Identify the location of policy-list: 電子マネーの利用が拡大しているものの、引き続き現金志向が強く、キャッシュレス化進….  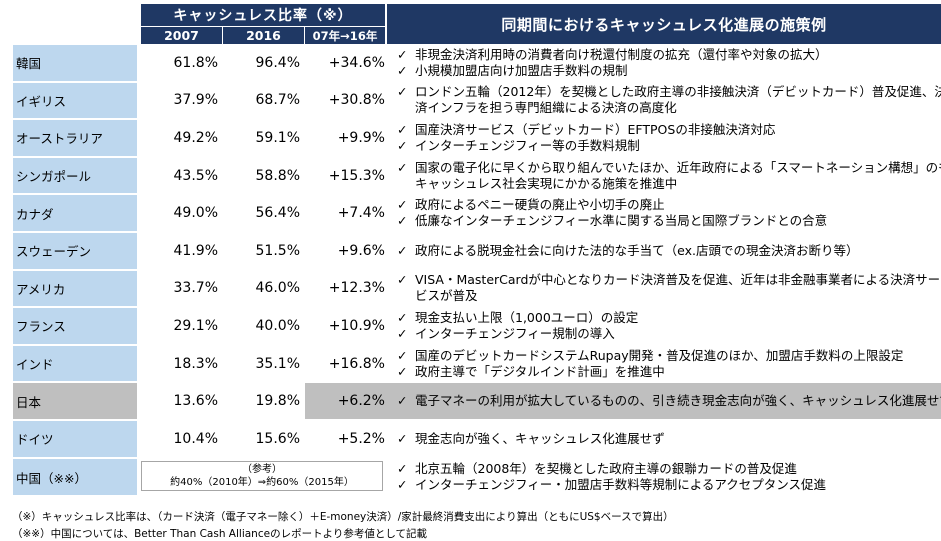
(665, 401).